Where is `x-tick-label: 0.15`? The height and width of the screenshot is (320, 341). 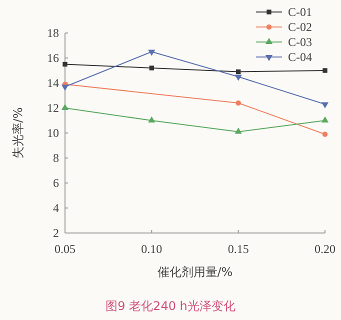 x-tick-label: 0.15 is located at coordinates (238, 249).